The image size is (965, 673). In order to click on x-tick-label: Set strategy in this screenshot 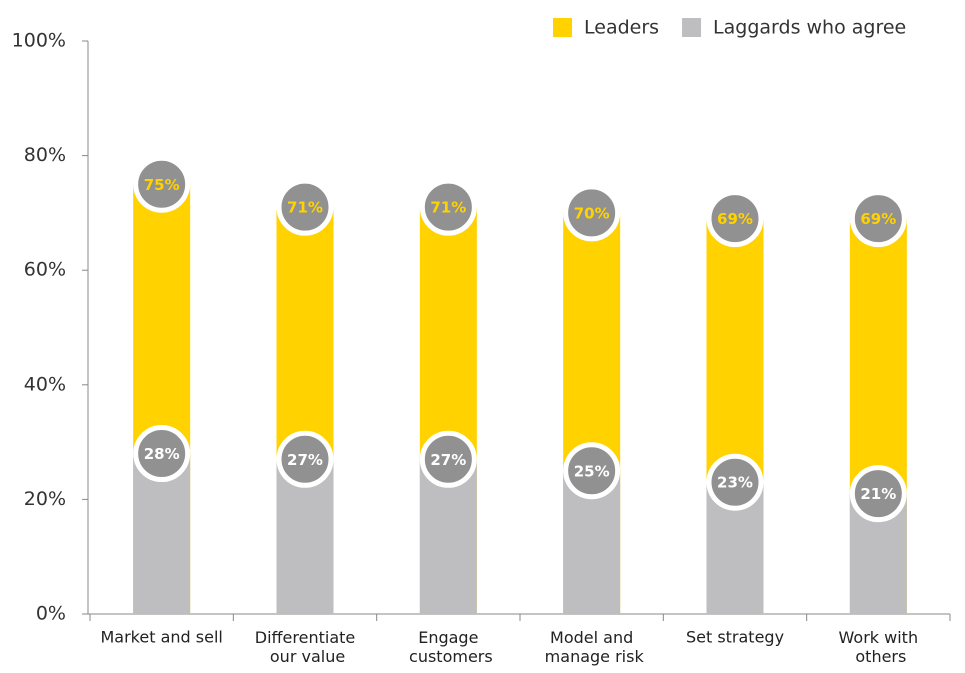, I will do `click(735, 637)`.